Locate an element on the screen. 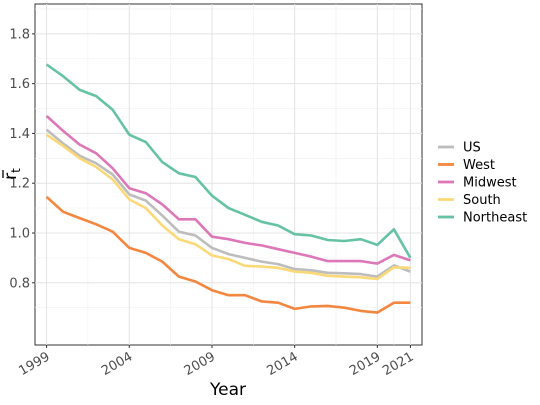  y-axis-title-subscript: t is located at coordinates (16, 170).